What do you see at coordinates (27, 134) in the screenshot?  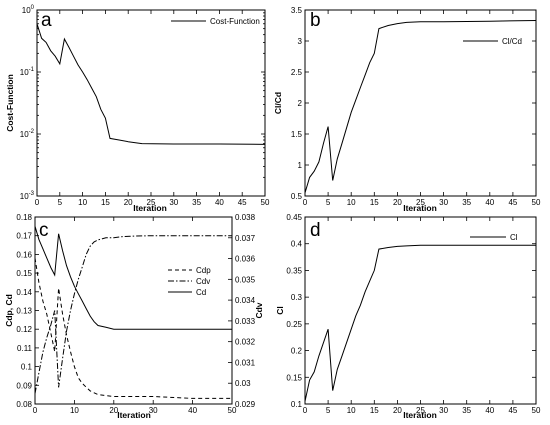 I see `y-tick-label: 10⁻²` at bounding box center [27, 134].